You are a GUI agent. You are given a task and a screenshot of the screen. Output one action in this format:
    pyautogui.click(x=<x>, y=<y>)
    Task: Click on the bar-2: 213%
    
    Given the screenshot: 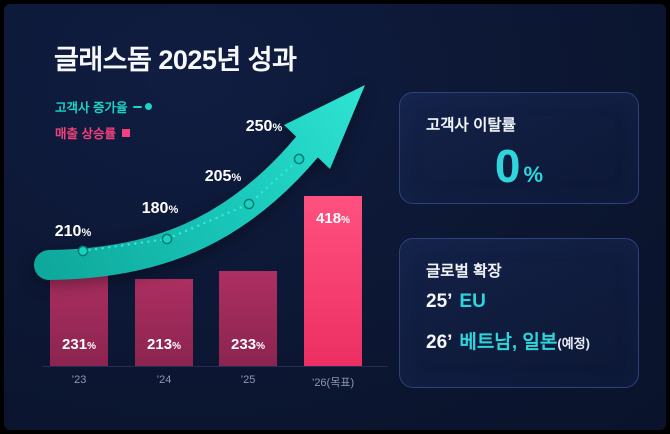 What is the action you would take?
    pyautogui.click(x=164, y=322)
    